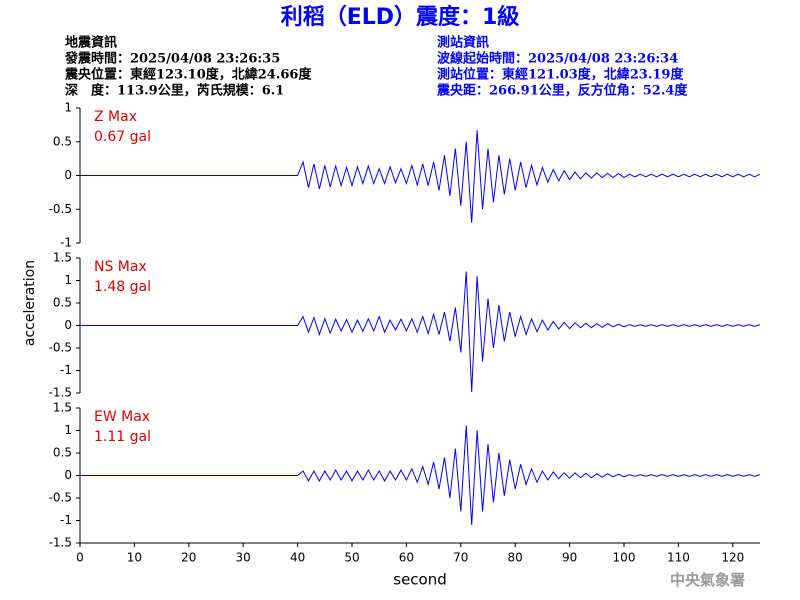  What do you see at coordinates (80, 558) in the screenshot?
I see `x-tick-label: 0` at bounding box center [80, 558].